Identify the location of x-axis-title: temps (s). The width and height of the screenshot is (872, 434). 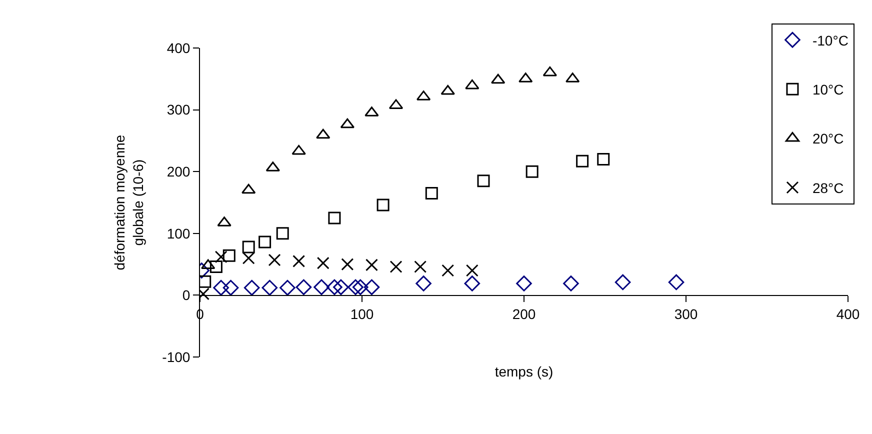
(524, 371).